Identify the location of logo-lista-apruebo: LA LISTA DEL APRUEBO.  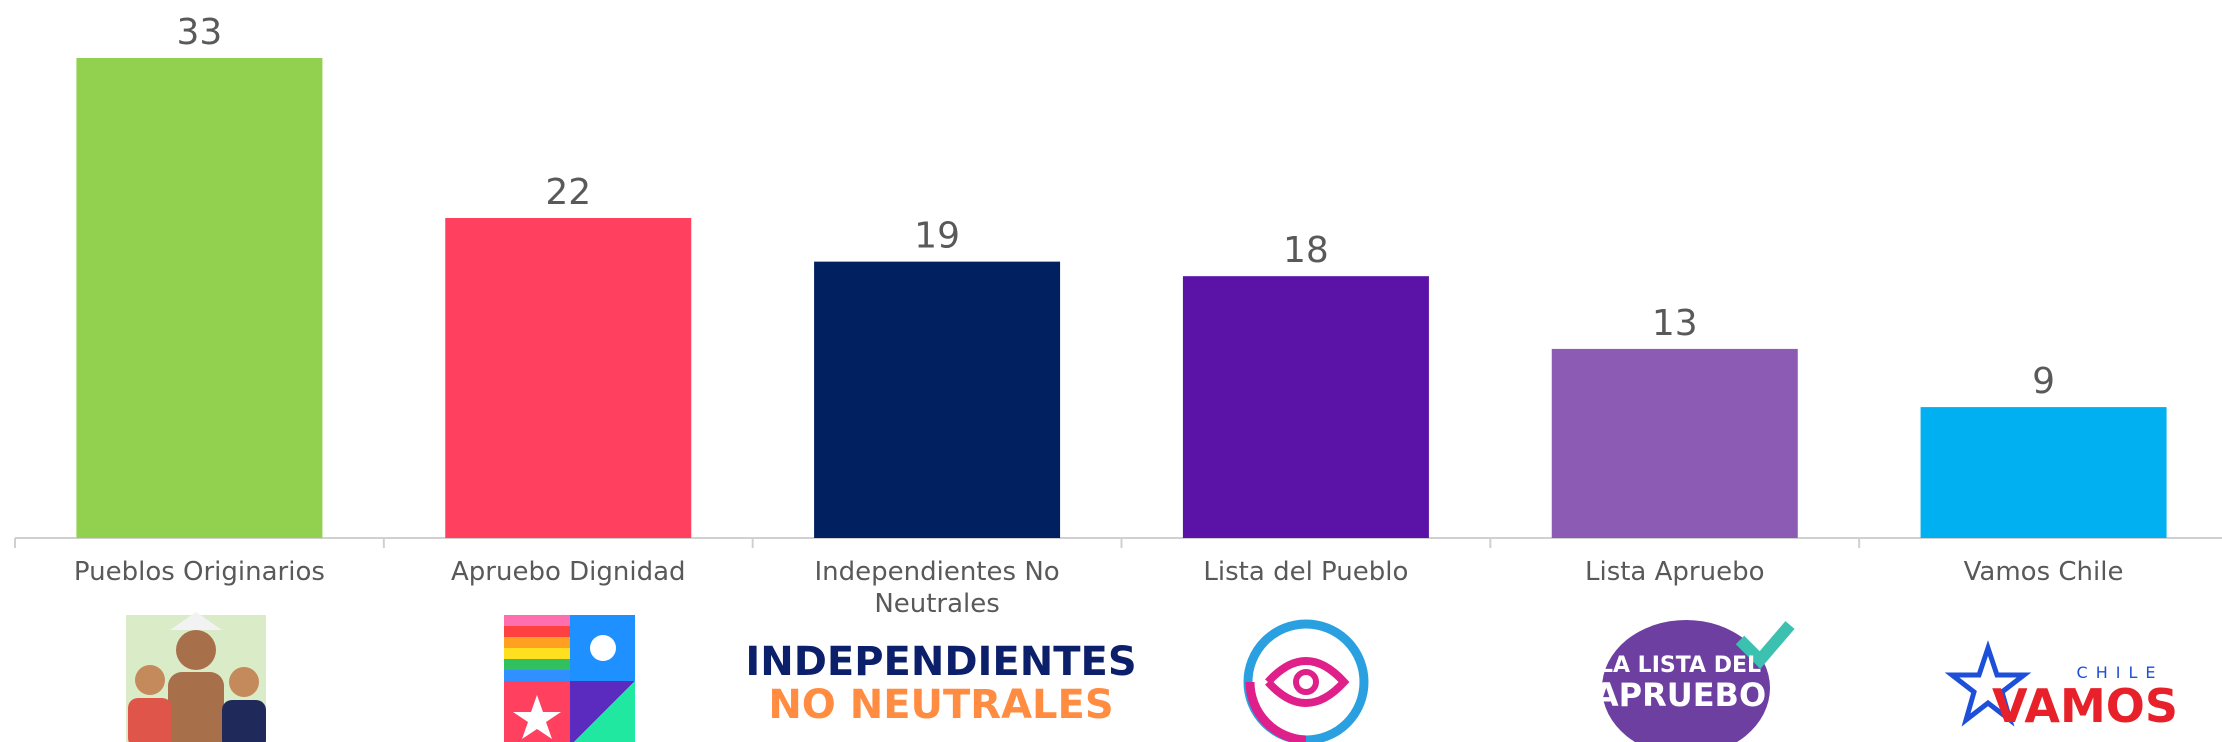
(1694, 681).